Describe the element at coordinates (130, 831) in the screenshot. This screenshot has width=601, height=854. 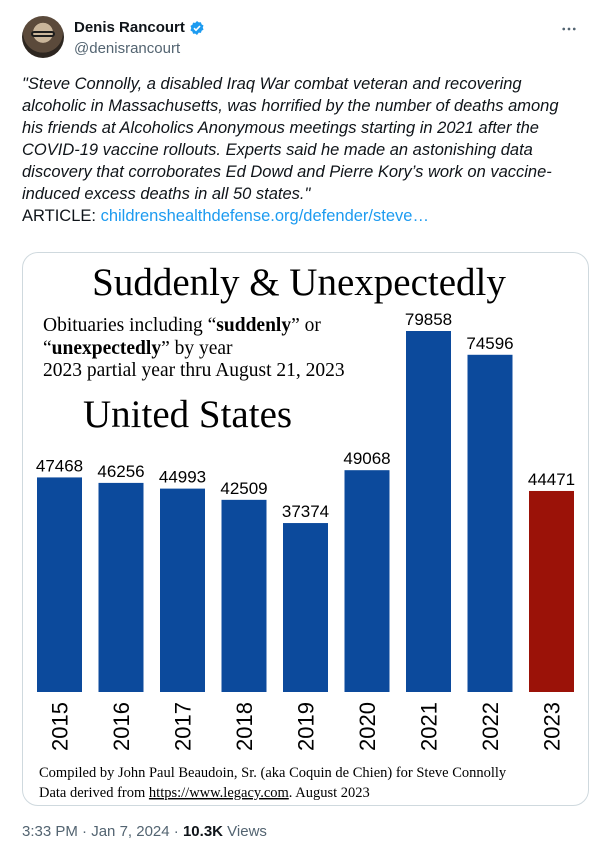
I see `tweet-date: Jan 7, 2024` at that location.